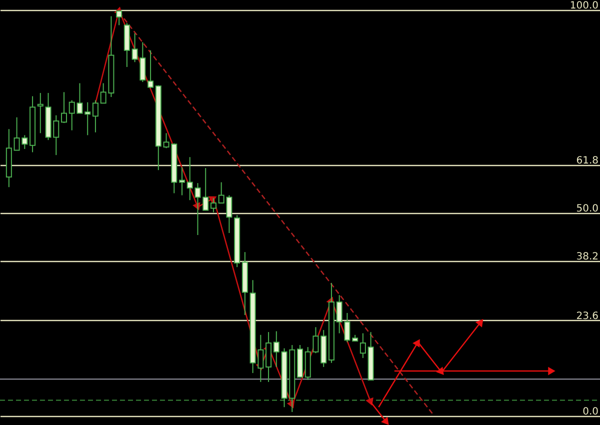  I want to click on y-tick-label: 0.0, so click(590, 412).